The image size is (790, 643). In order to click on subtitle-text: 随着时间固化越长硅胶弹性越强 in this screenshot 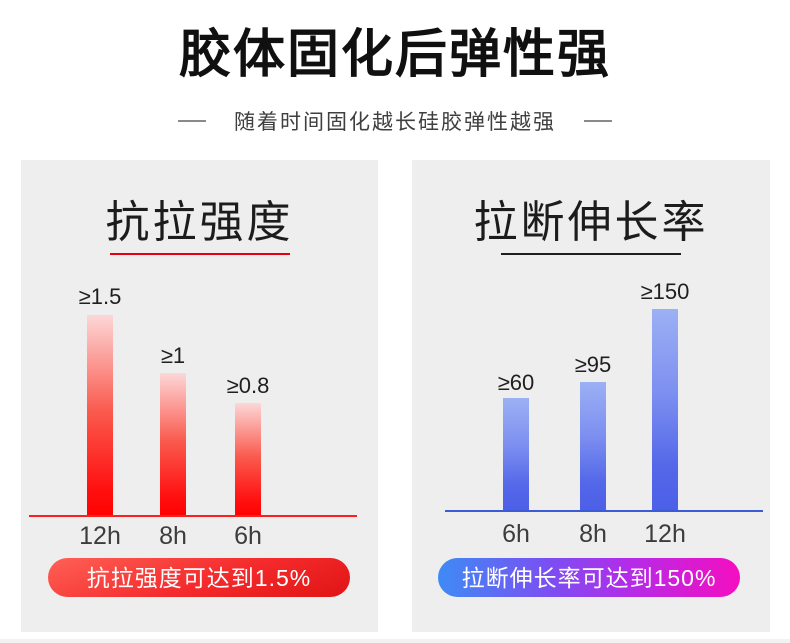, I will do `click(395, 122)`.